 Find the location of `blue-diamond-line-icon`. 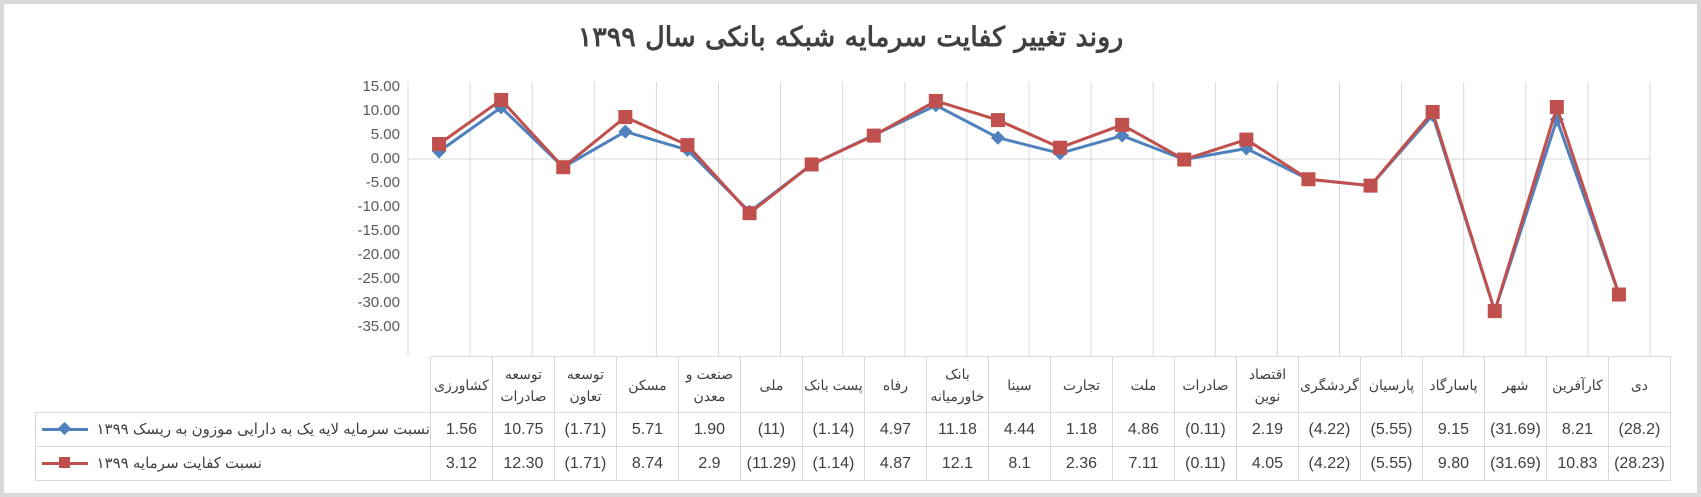

blue-diamond-line-icon is located at coordinates (65, 429).